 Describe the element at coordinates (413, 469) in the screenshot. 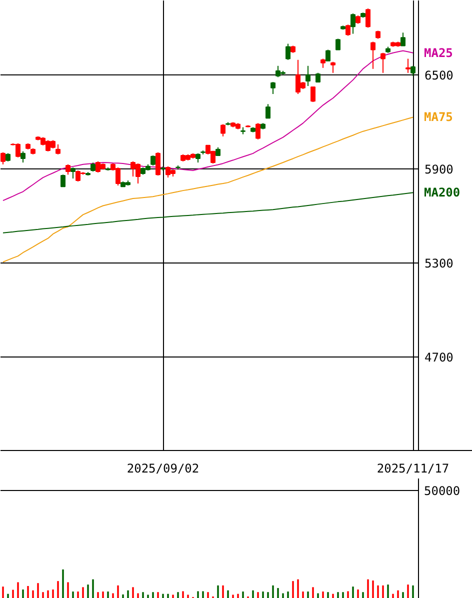

I see `x-tick-label: 2025/11/17` at that location.